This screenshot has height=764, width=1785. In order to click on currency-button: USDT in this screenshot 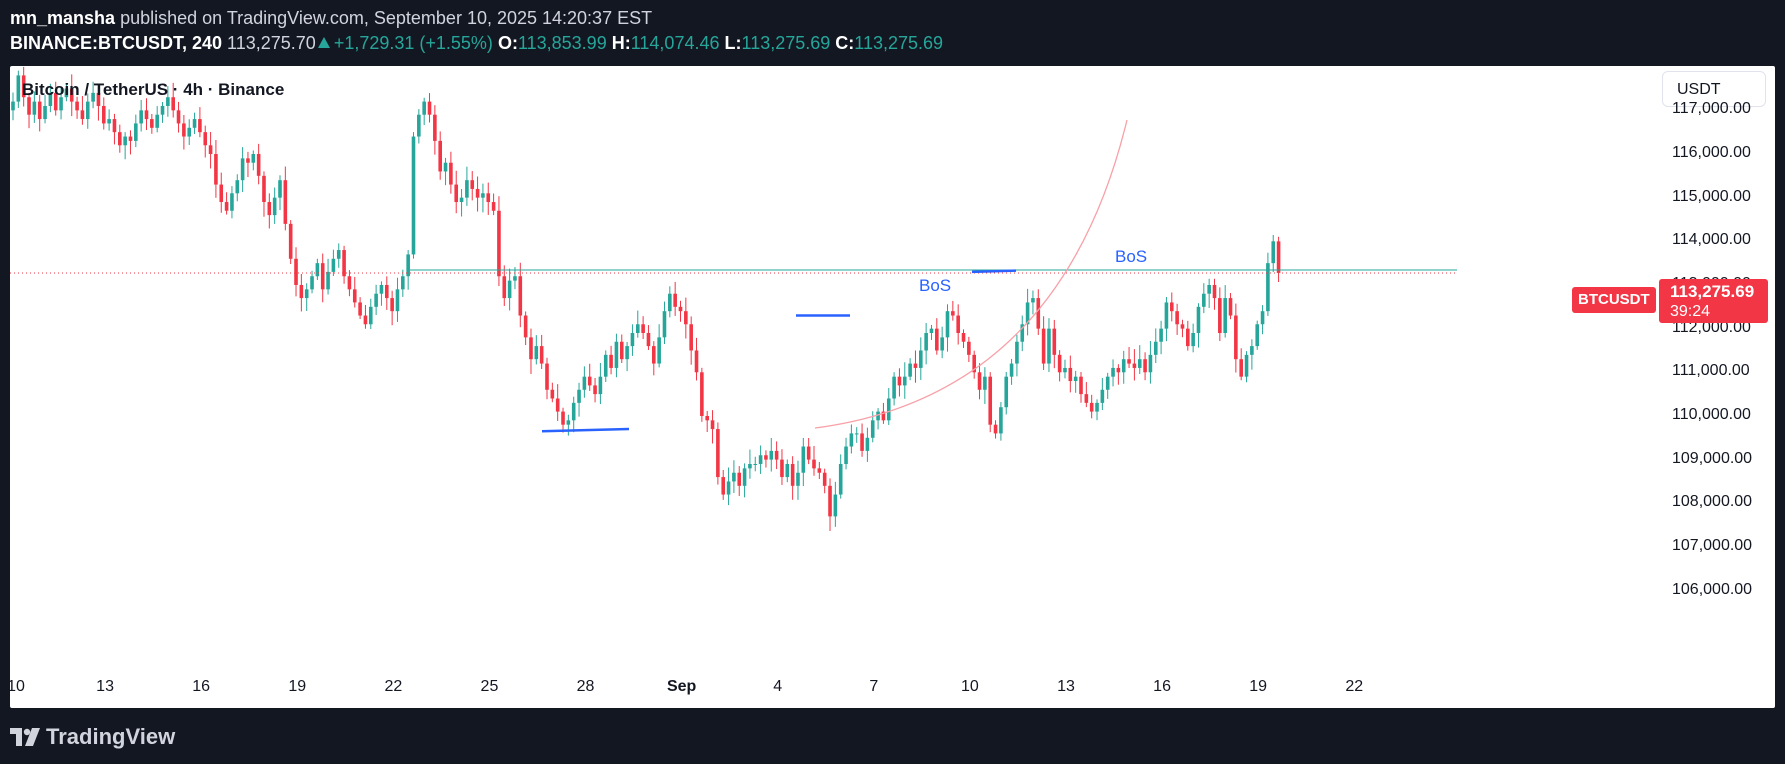, I will do `click(1714, 89)`.